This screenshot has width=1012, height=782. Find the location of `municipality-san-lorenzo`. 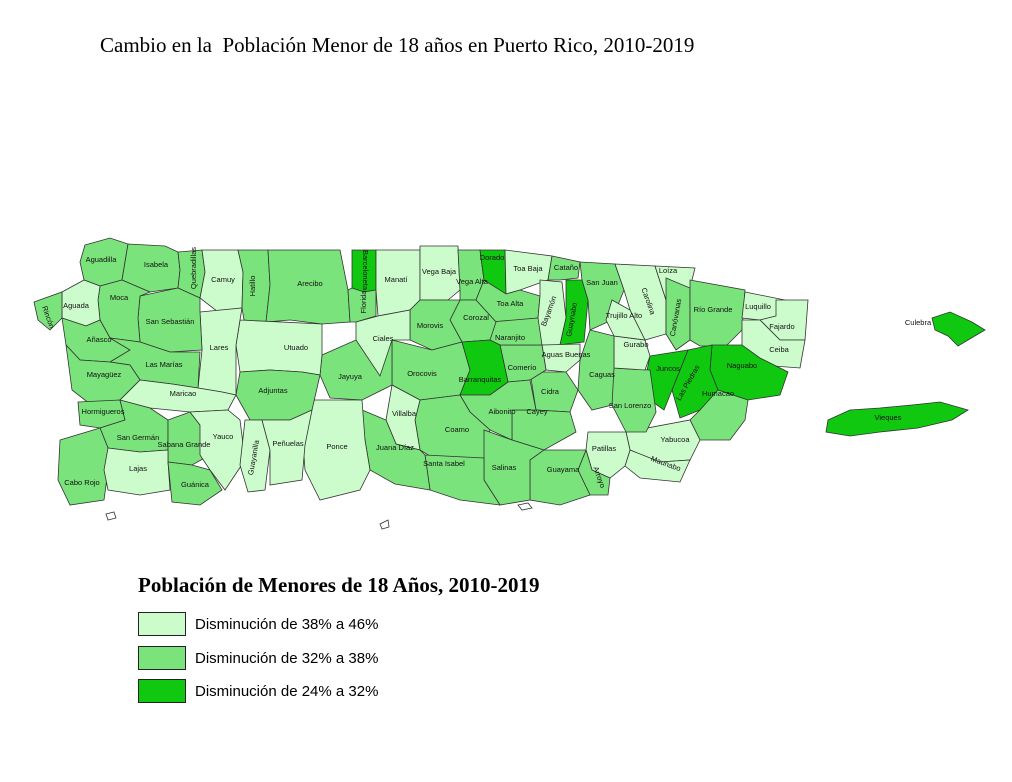

municipality-san-lorenzo is located at coordinates (634, 400).